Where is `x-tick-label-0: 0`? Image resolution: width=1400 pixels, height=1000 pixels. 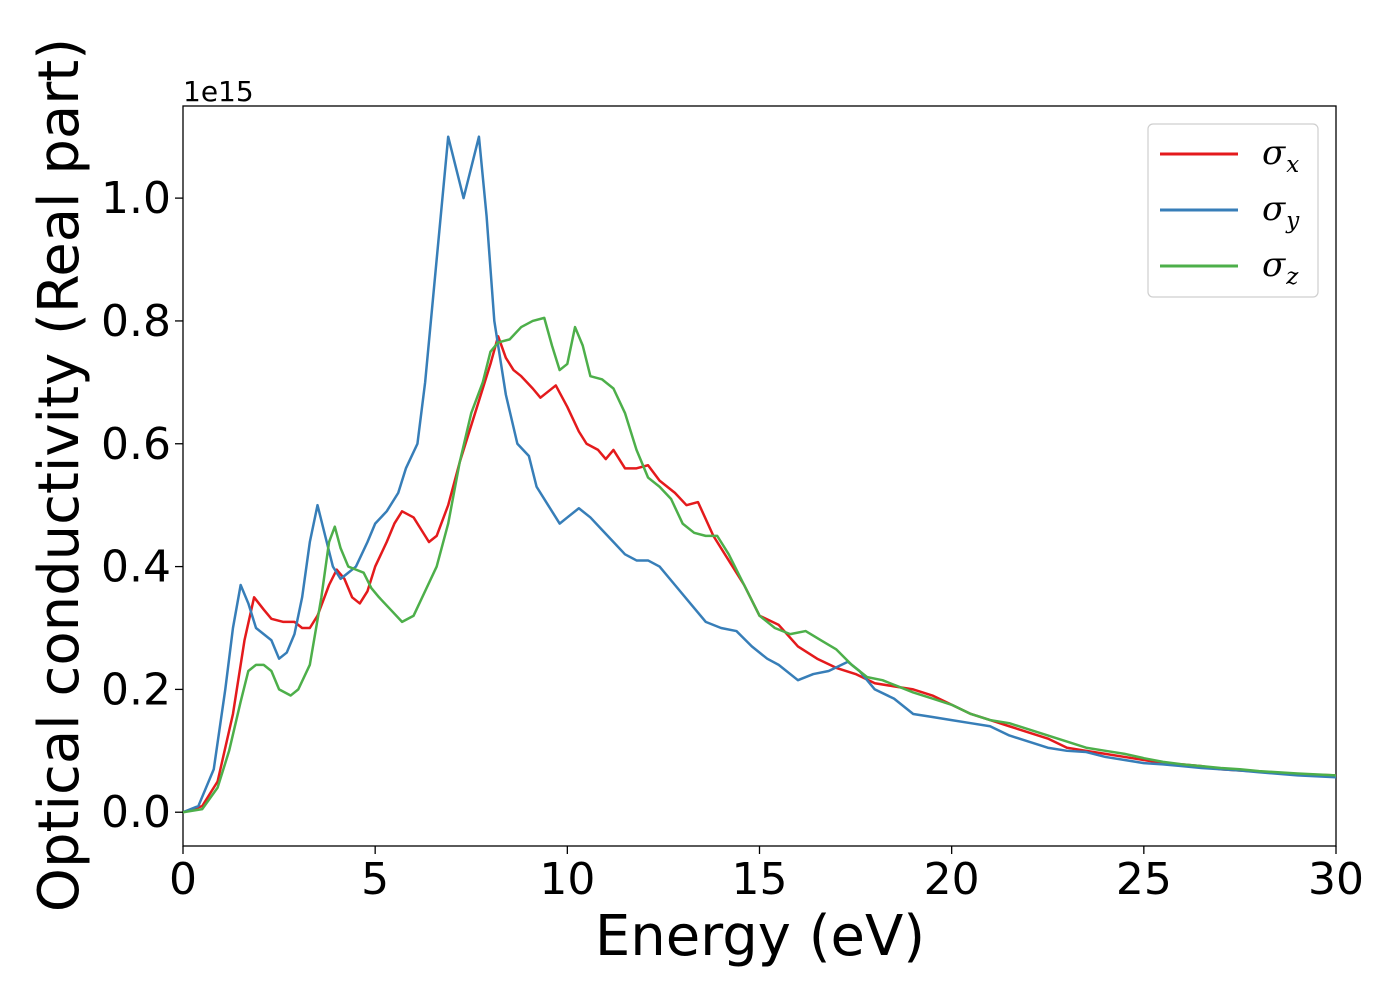
x-tick-label-0: 0 is located at coordinates (183, 879).